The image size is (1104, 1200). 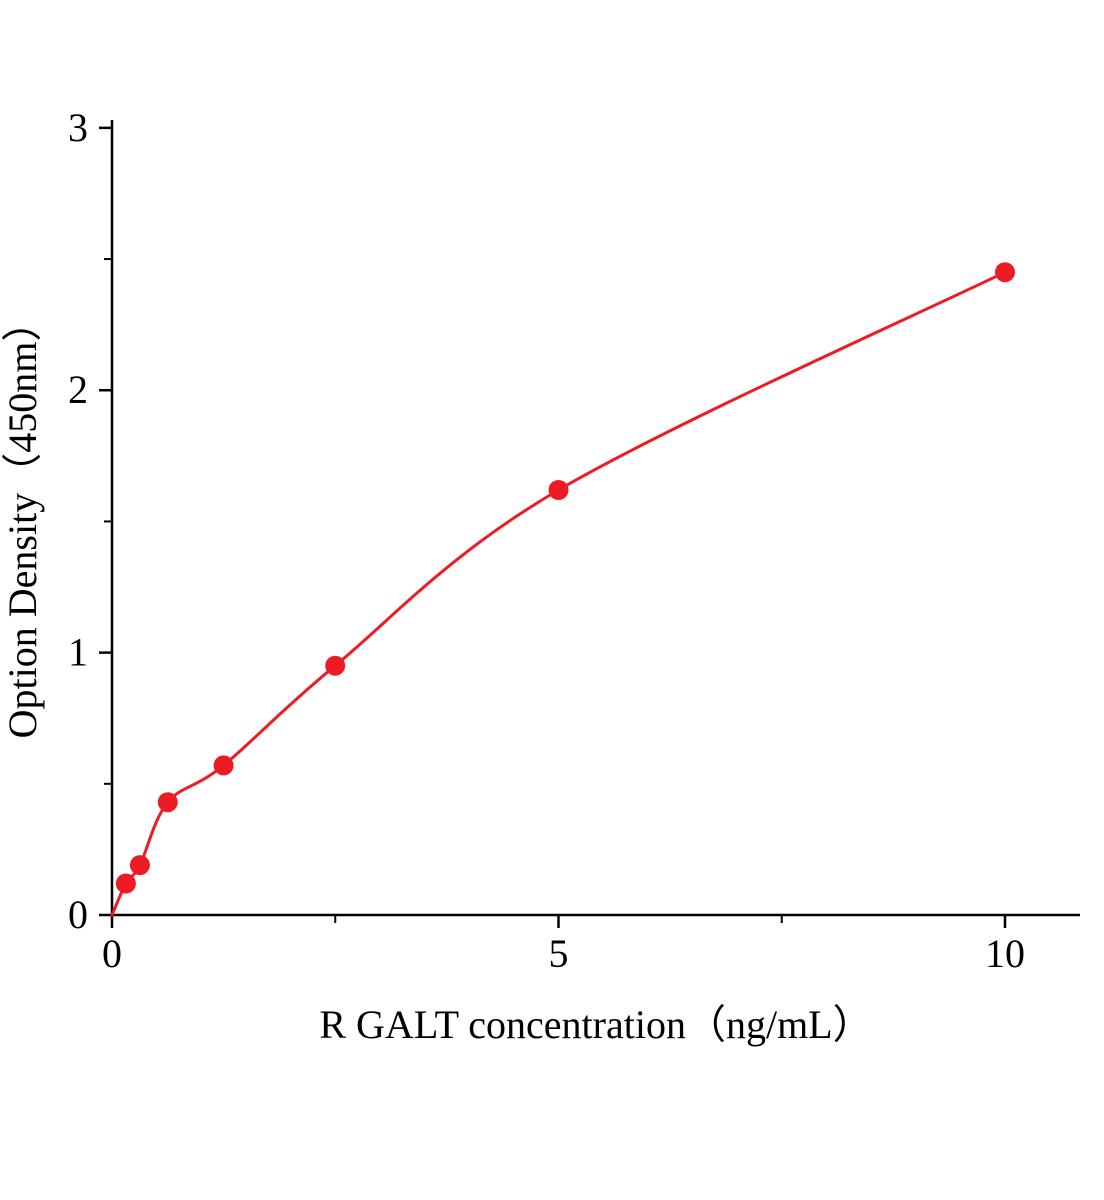 What do you see at coordinates (78, 652) in the screenshot?
I see `y-tick-label: 1` at bounding box center [78, 652].